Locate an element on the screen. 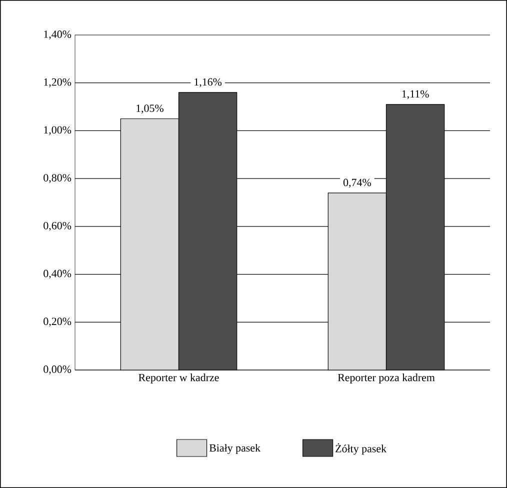 This screenshot has height=488, width=507. y-tick-label: 0,00% is located at coordinates (58, 370).